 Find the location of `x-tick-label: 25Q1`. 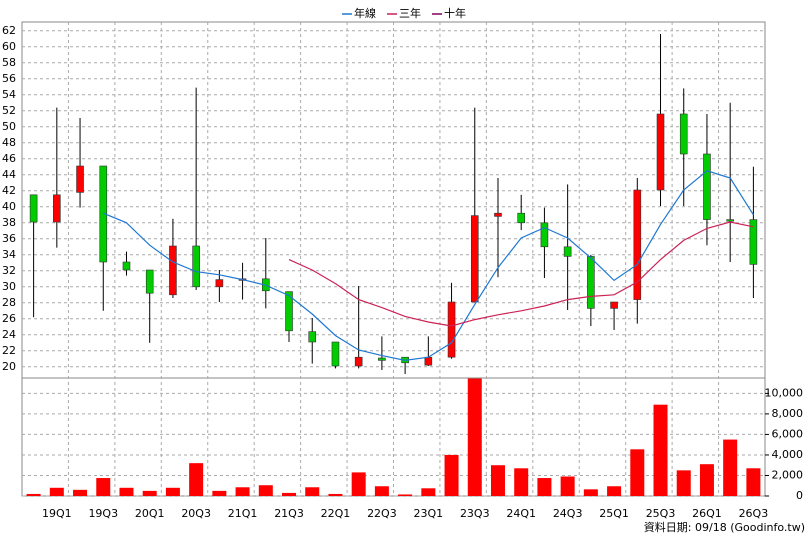

x-tick-label: 25Q1 is located at coordinates (614, 513).